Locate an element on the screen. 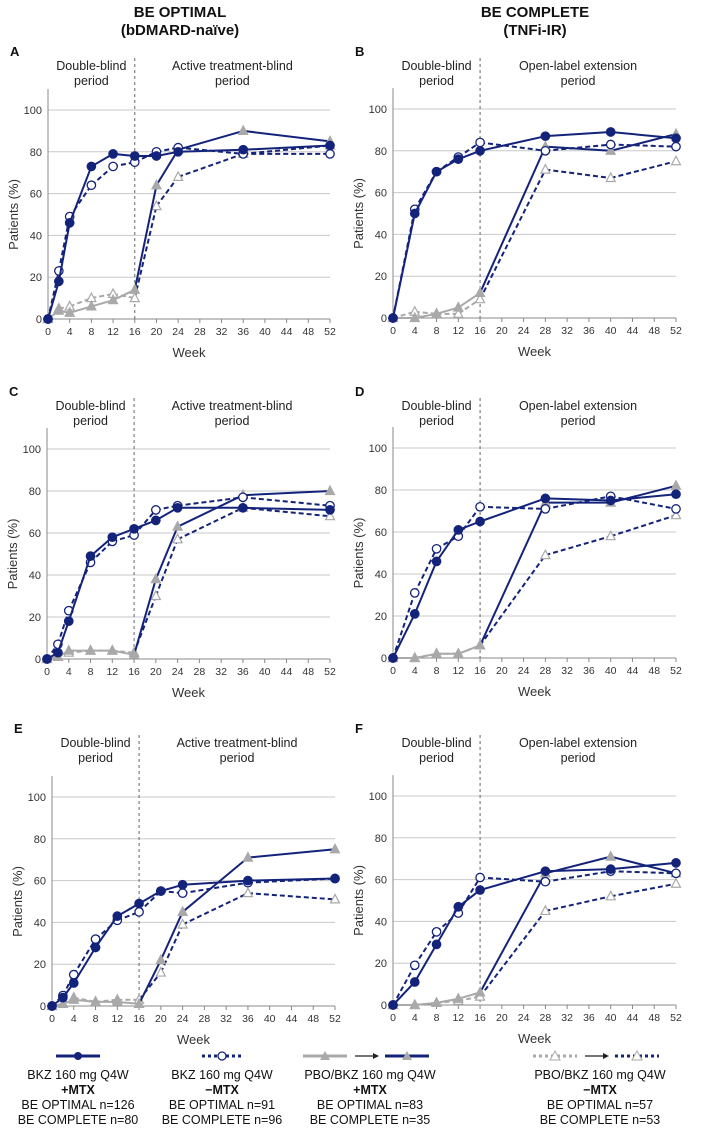  x-tick-label: 12 is located at coordinates (117, 1019).